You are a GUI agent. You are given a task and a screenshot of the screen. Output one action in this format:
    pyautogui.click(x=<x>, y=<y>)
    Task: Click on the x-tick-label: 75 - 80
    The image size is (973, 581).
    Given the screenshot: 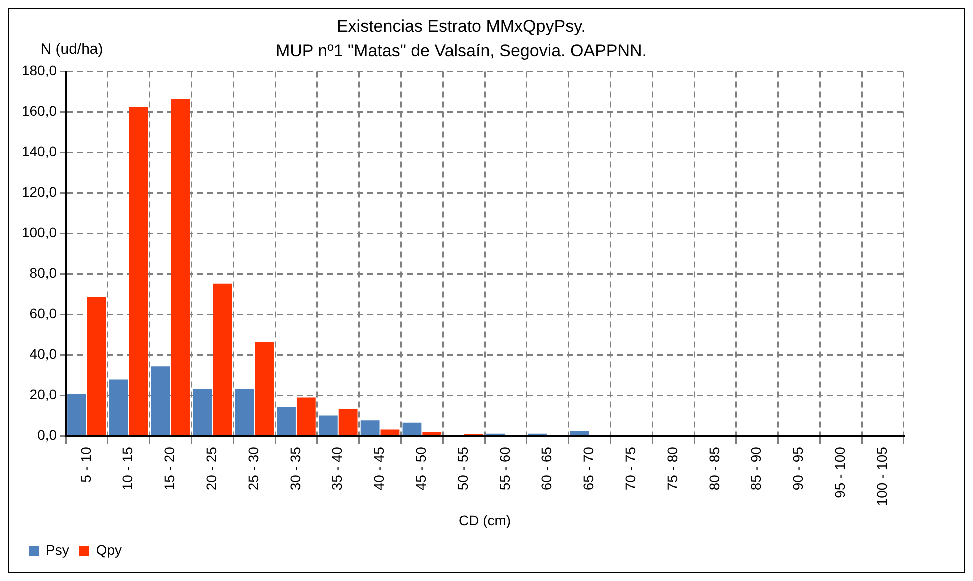 What is the action you would take?
    pyautogui.click(x=672, y=468)
    